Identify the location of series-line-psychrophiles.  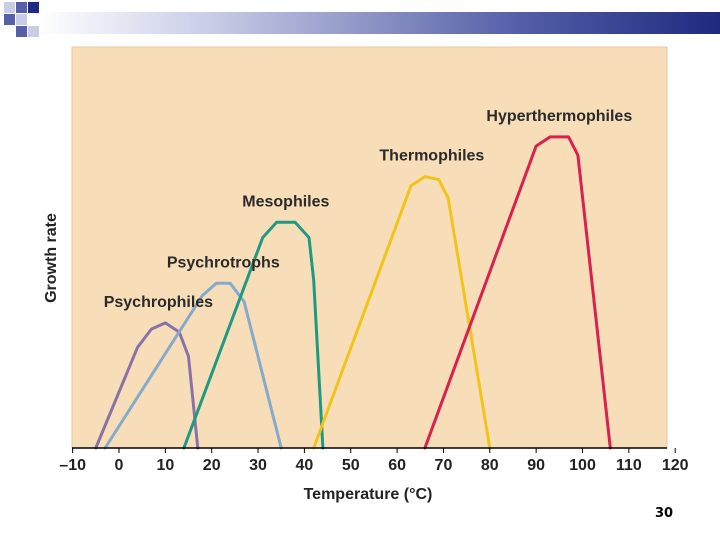
(147, 385).